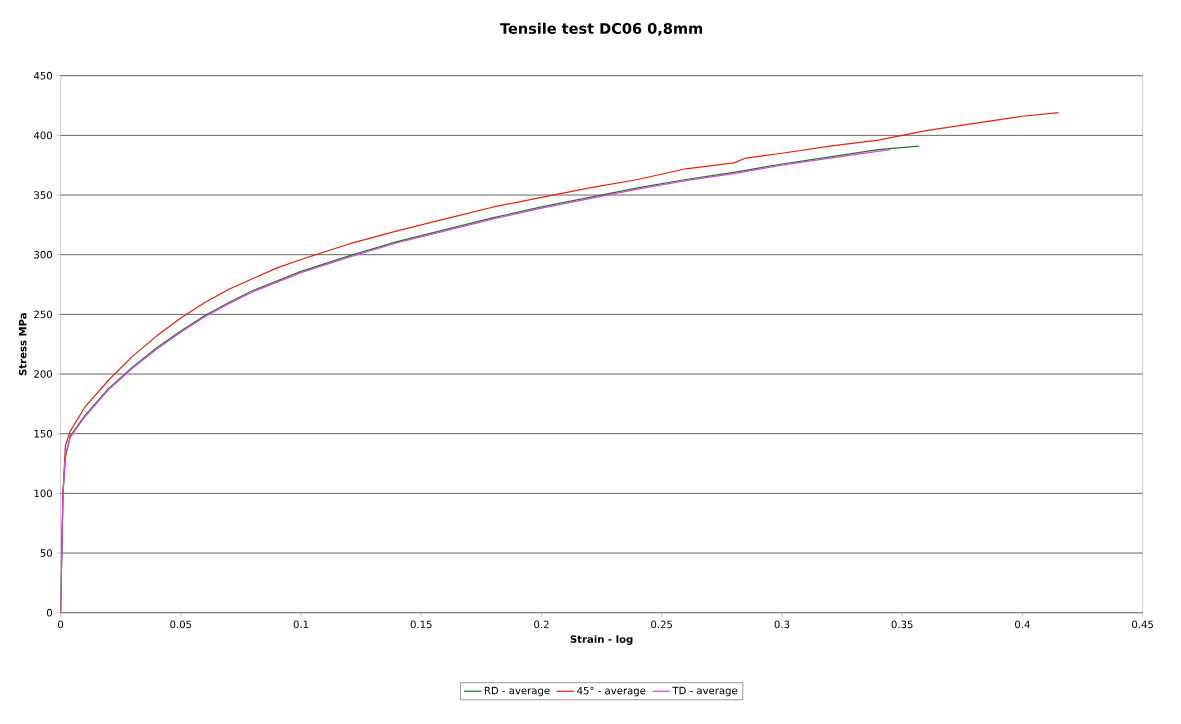  What do you see at coordinates (43, 135) in the screenshot?
I see `y-tick-label: 400` at bounding box center [43, 135].